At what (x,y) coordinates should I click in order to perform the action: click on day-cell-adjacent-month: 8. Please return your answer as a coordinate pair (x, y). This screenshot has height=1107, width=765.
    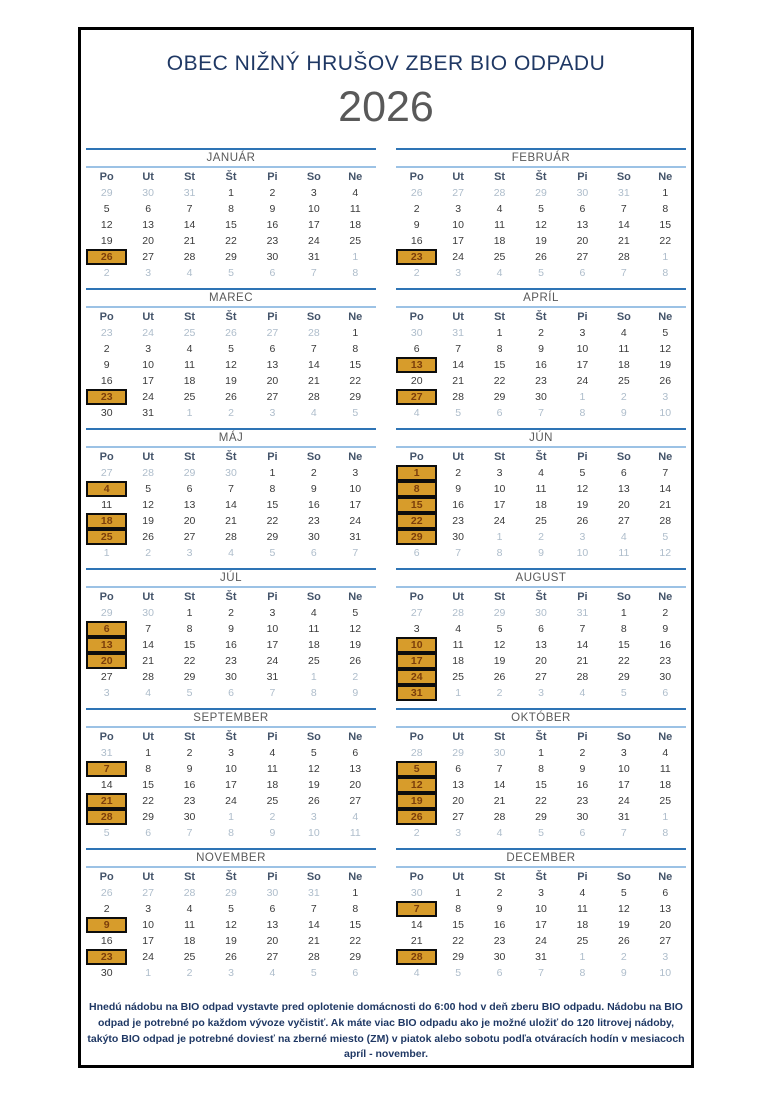
    Looking at the image, I should click on (665, 833).